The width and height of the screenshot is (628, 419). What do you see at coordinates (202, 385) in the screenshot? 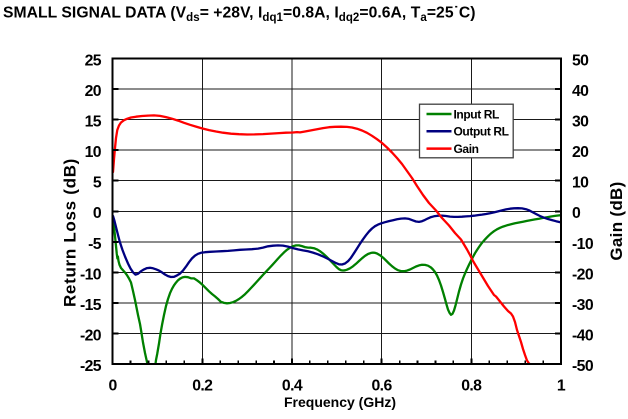
I see `svg-text: 0.2` at bounding box center [202, 385].